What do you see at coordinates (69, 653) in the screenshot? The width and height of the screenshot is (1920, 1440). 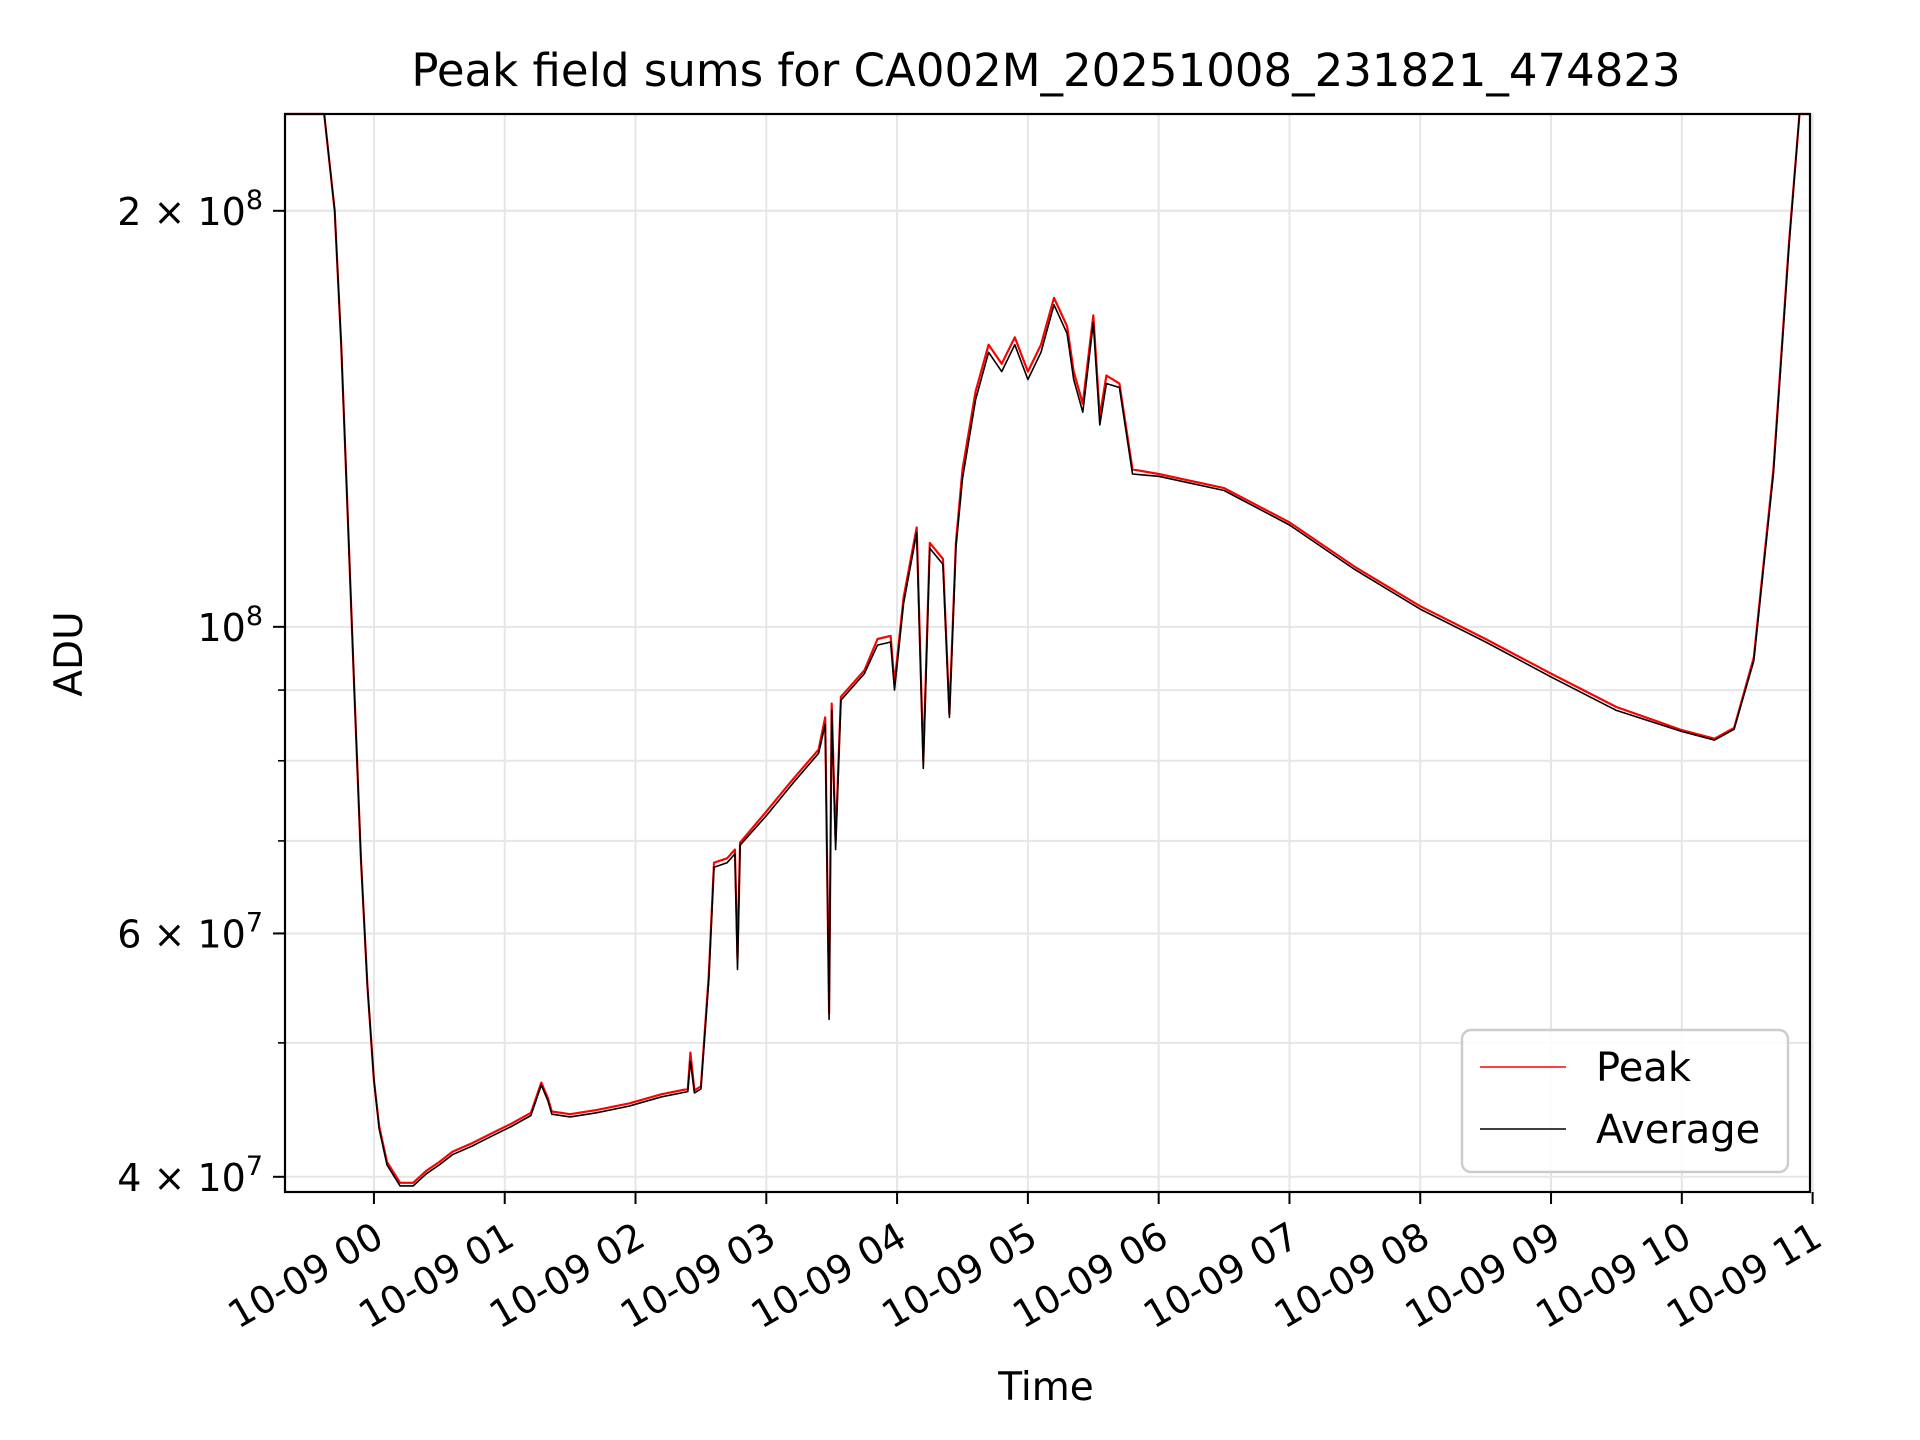 I see `y-axis-label: ADU` at bounding box center [69, 653].